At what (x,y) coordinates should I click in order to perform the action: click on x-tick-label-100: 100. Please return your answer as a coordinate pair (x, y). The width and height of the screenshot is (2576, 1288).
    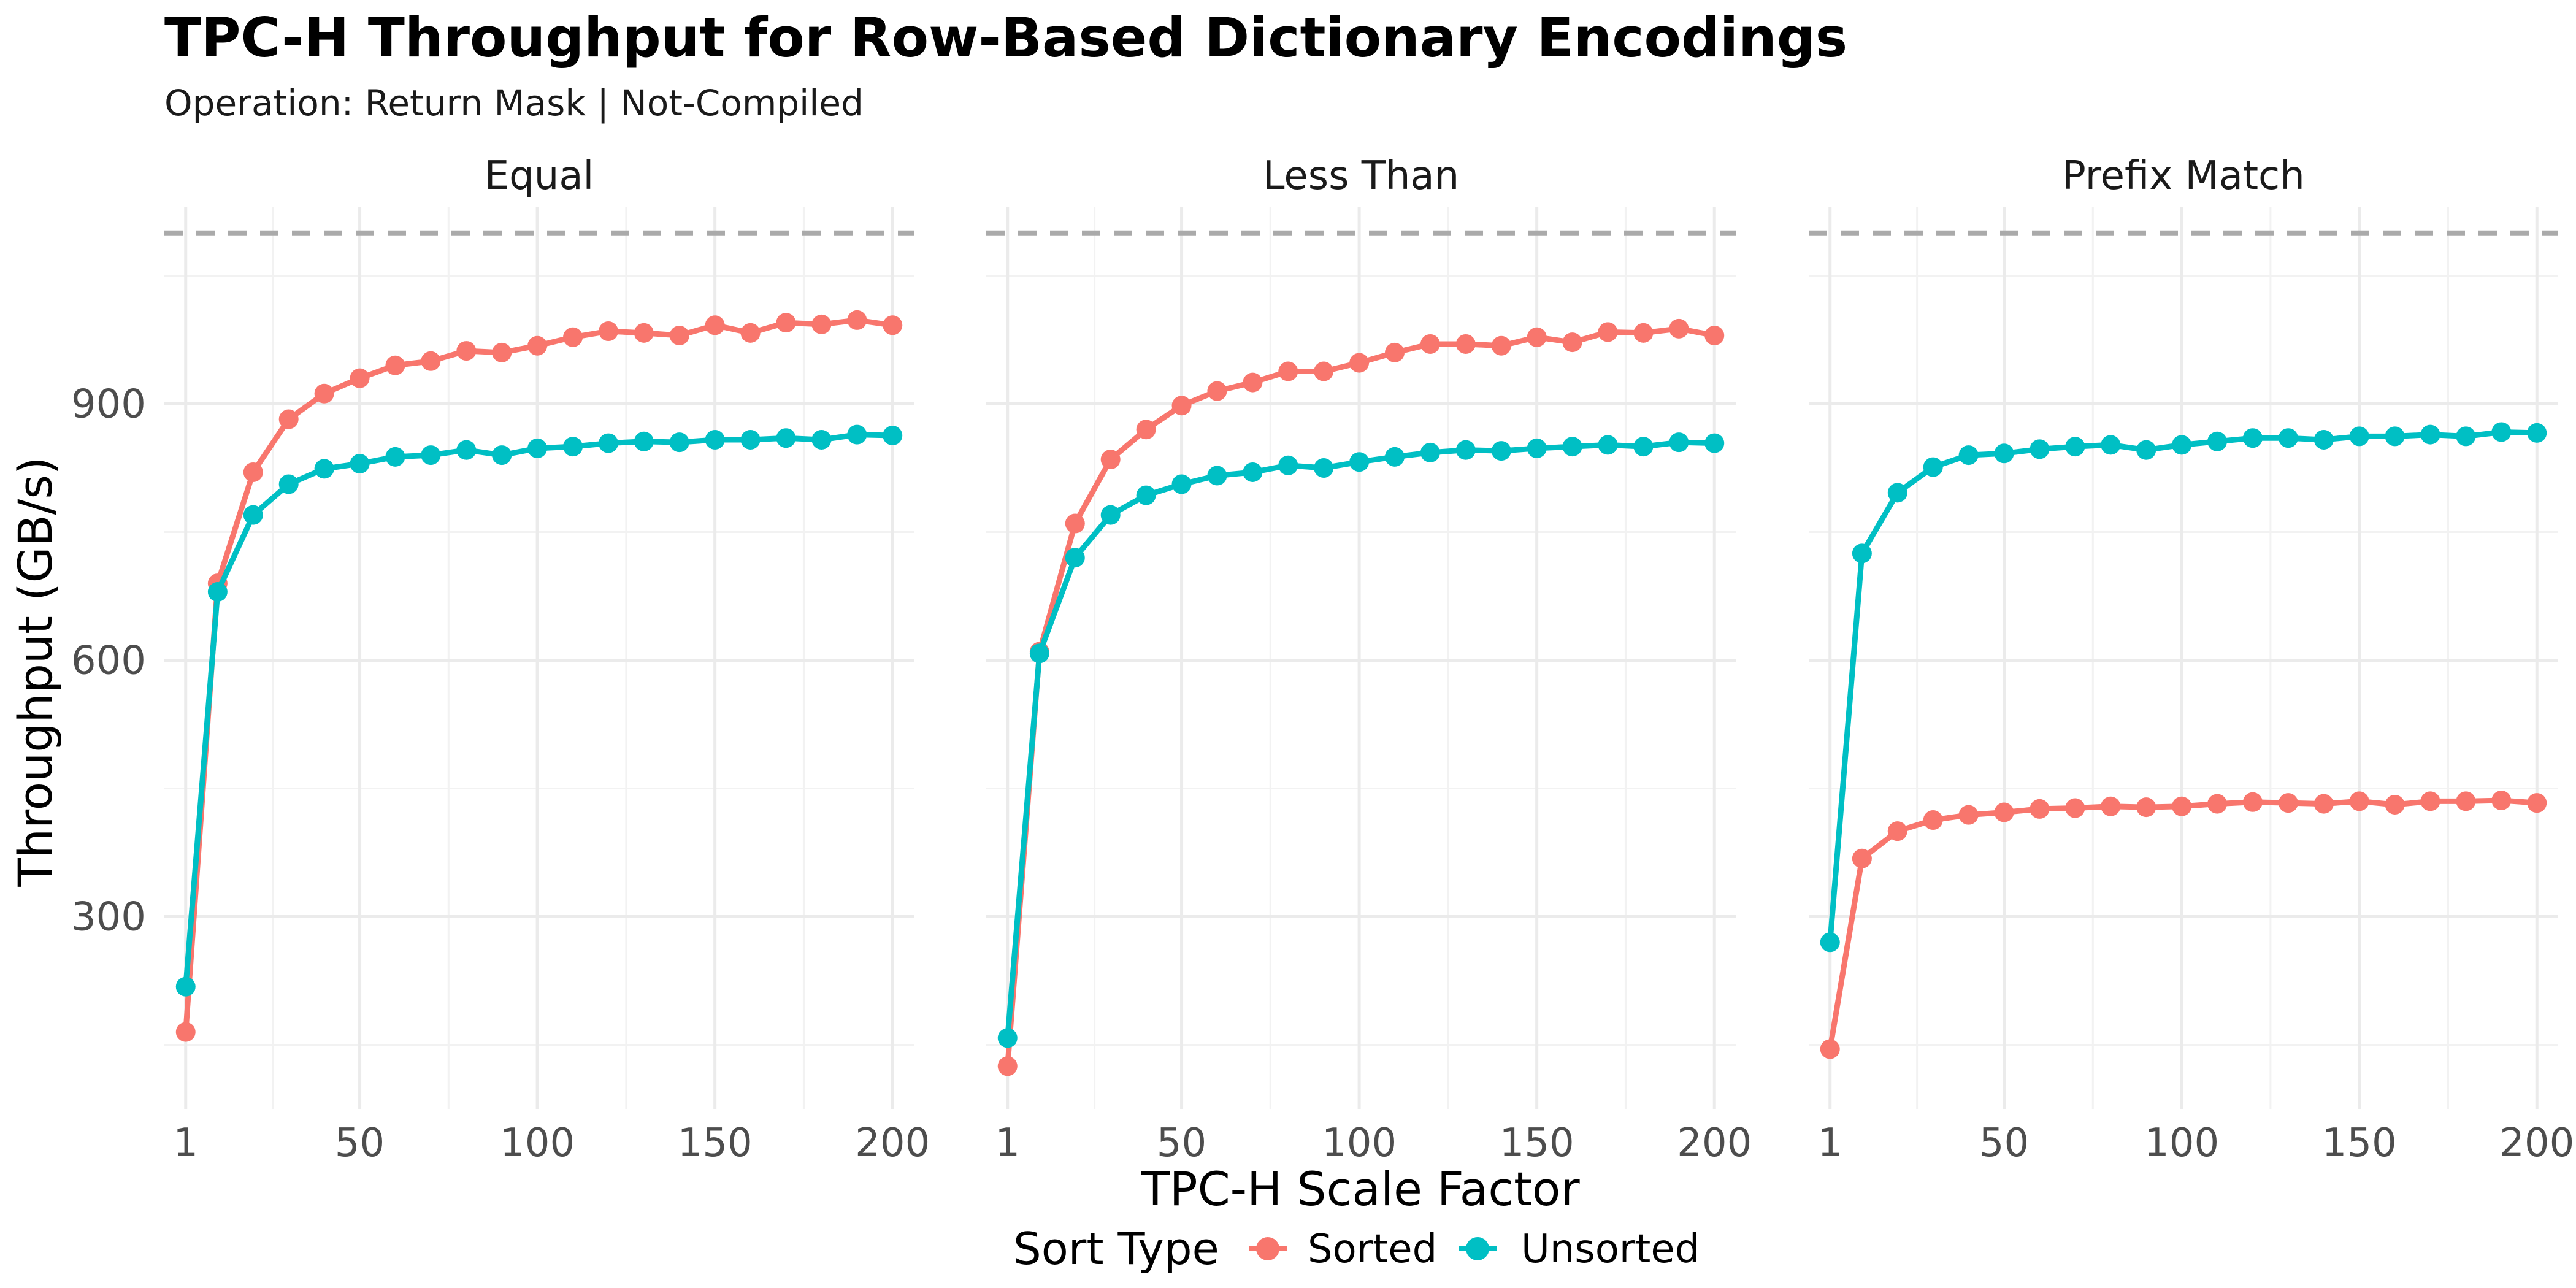
    Looking at the image, I should click on (2181, 1143).